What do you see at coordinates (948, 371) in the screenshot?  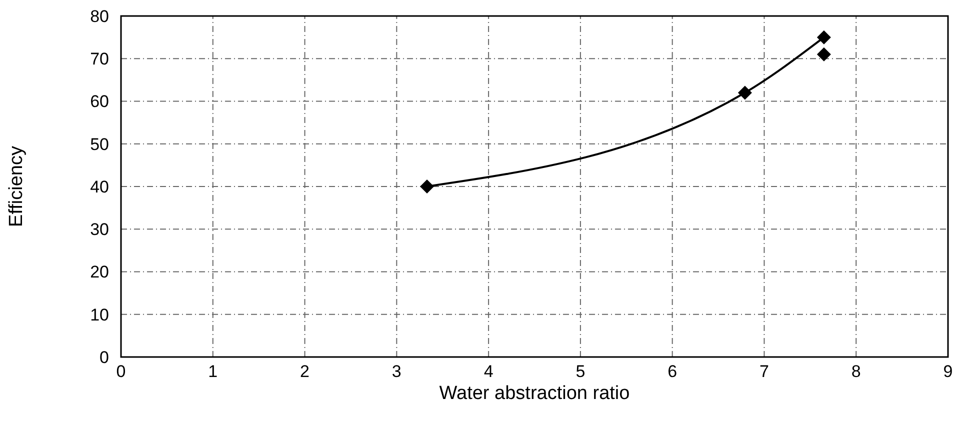 I see `x-tick-label: 9` at bounding box center [948, 371].